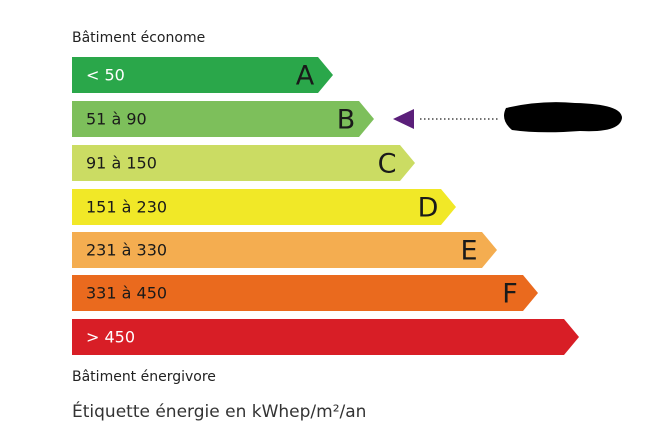 The height and width of the screenshot is (441, 667). Describe the element at coordinates (116, 119) in the screenshot. I see `class-range: 51 à 90` at that location.